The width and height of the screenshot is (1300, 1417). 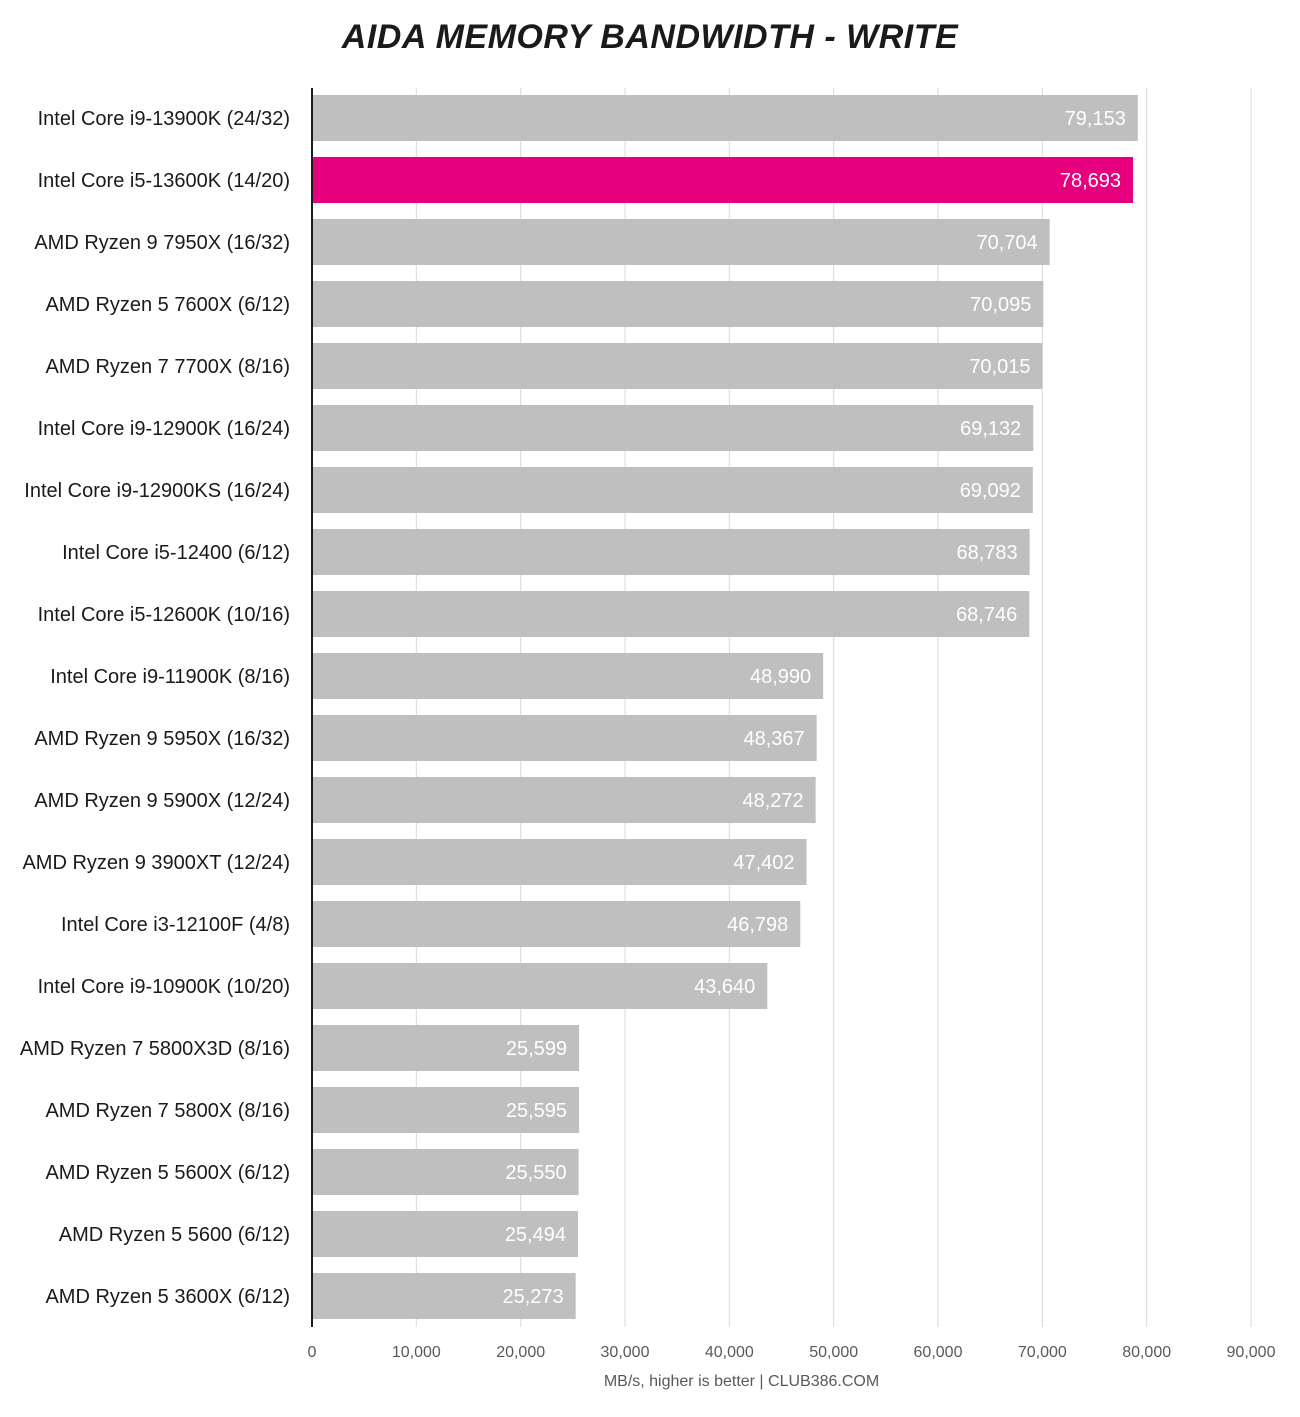 What do you see at coordinates (156, 863) in the screenshot?
I see `category-label: AMD Ryzen 9 3900XT (12/24)` at bounding box center [156, 863].